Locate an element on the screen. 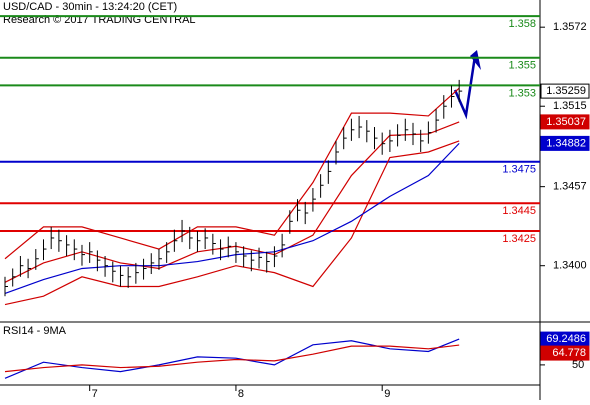  price-tag-label: 1.35259 is located at coordinates (566, 91).